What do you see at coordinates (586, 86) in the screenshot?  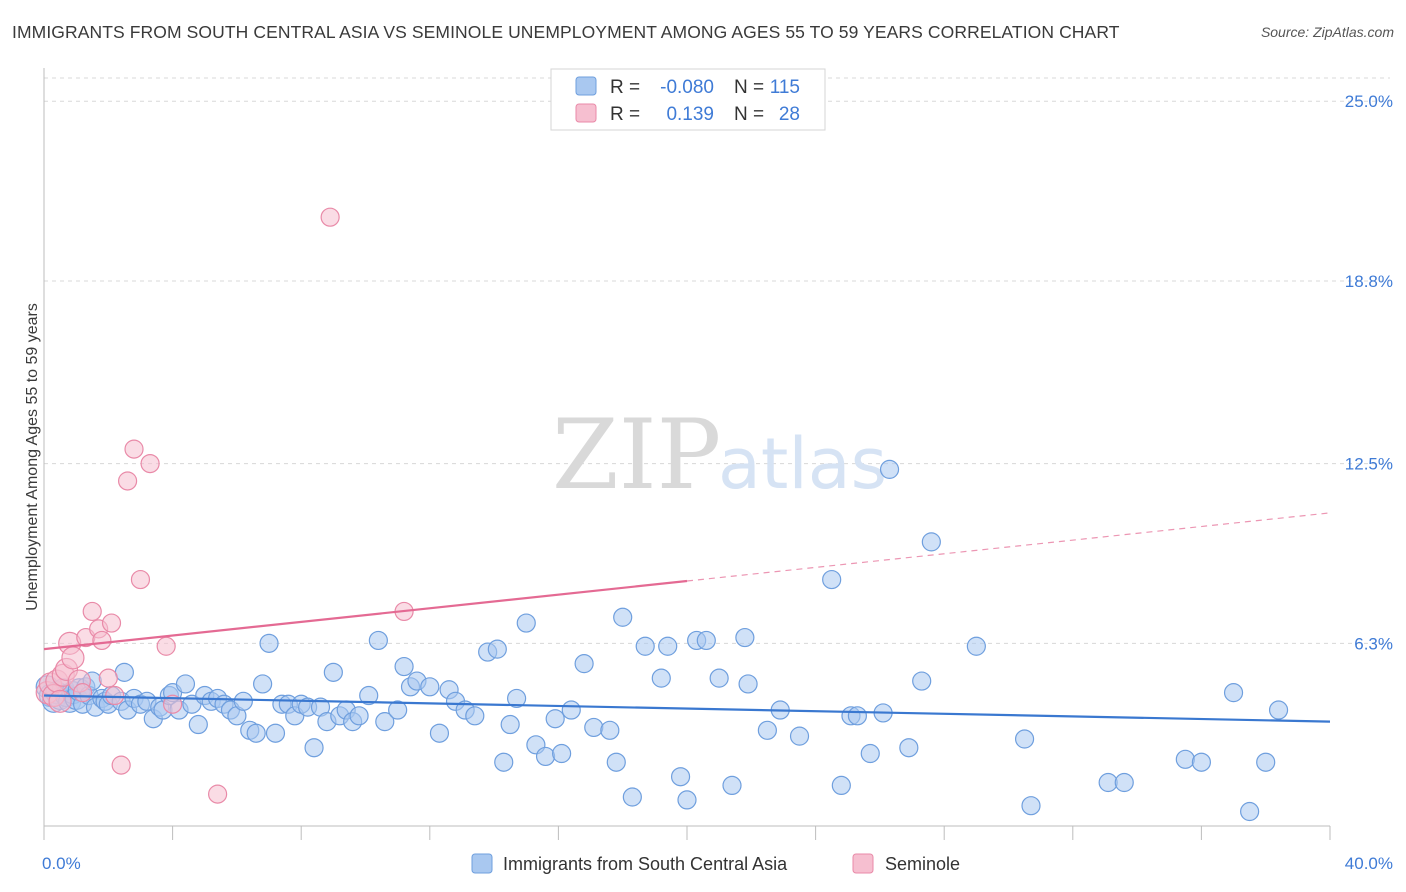 I see `legend-swatch-blue` at bounding box center [586, 86].